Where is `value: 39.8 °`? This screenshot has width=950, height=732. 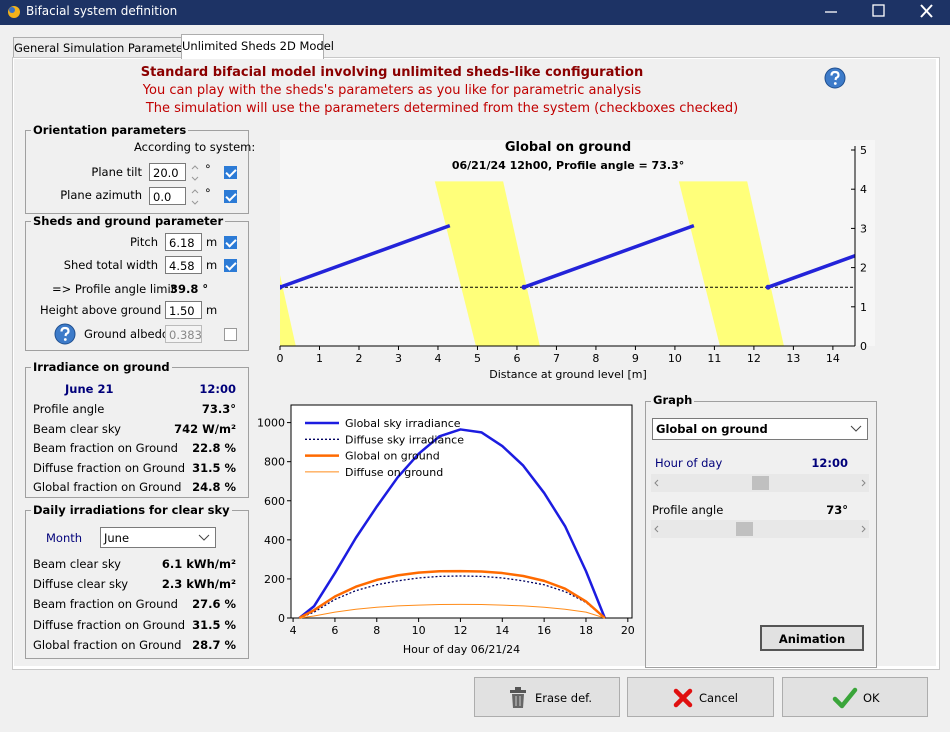
value: 39.8 ° is located at coordinates (189, 289).